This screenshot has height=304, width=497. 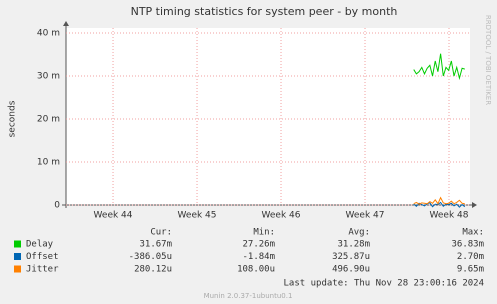 What do you see at coordinates (42, 270) in the screenshot?
I see `legend-name: Jitter` at bounding box center [42, 270].